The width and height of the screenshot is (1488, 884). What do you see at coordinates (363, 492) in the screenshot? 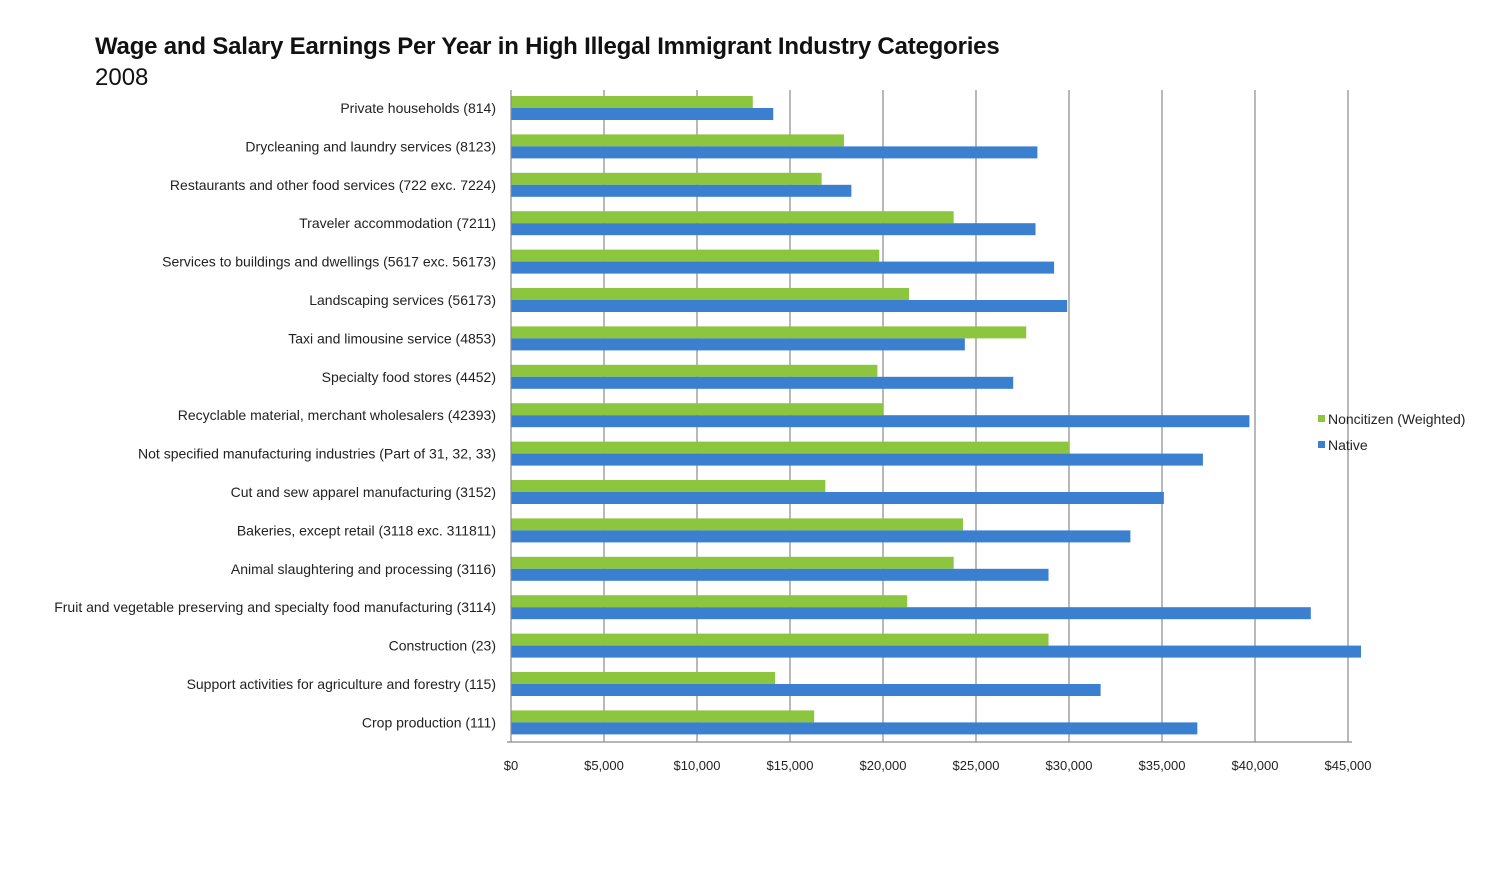
I see `category-label: Cut and sew apparel manufacturing (3152)` at bounding box center [363, 492].